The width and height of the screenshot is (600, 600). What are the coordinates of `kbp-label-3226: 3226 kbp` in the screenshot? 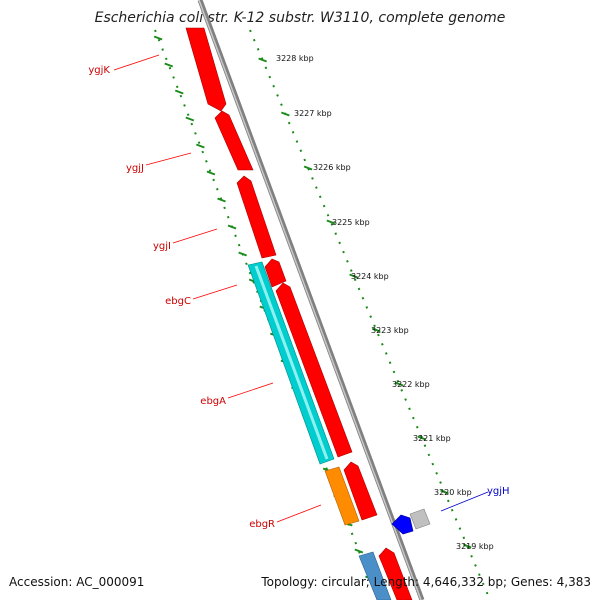 It's located at (332, 167).